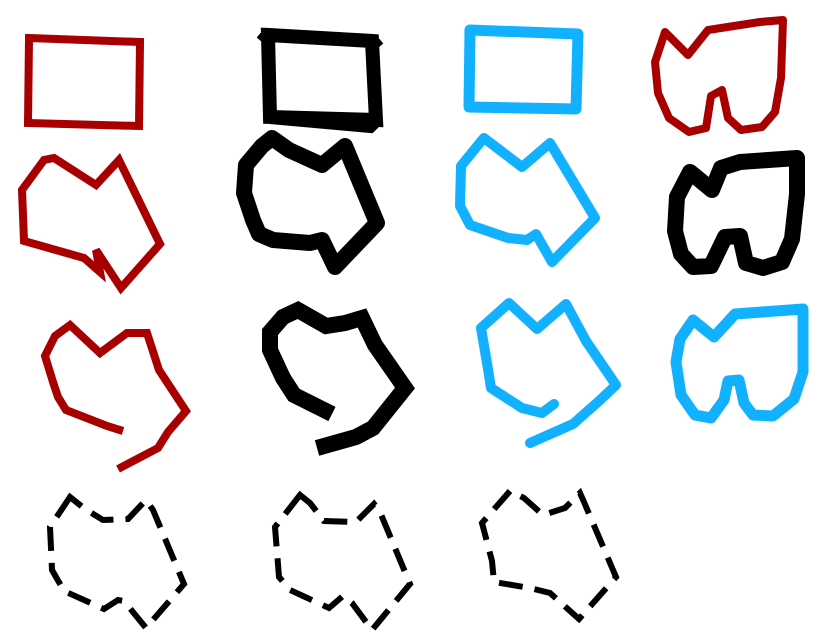 The image size is (819, 642). What do you see at coordinates (320, 80) in the screenshot?
I see `rect-black` at bounding box center [320, 80].